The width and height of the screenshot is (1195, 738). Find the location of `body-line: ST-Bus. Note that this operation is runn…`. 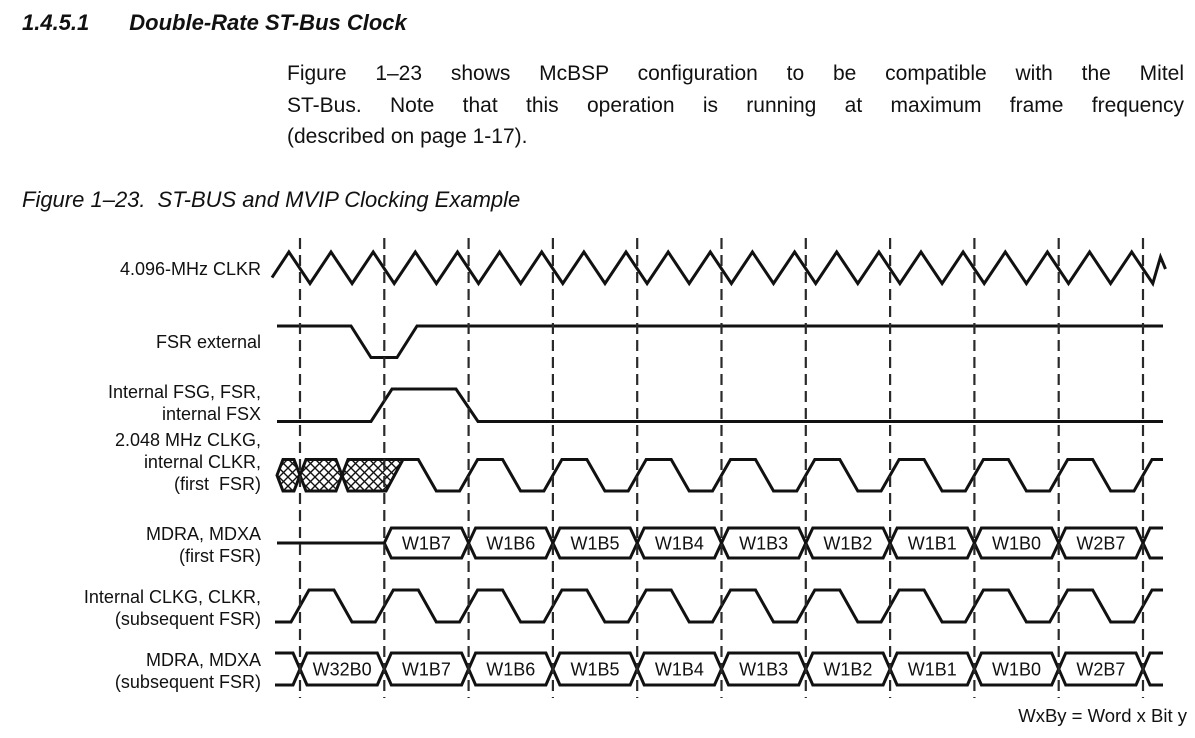

body-line: ST-Bus. Note that this operation is runn… is located at coordinates (735, 105).